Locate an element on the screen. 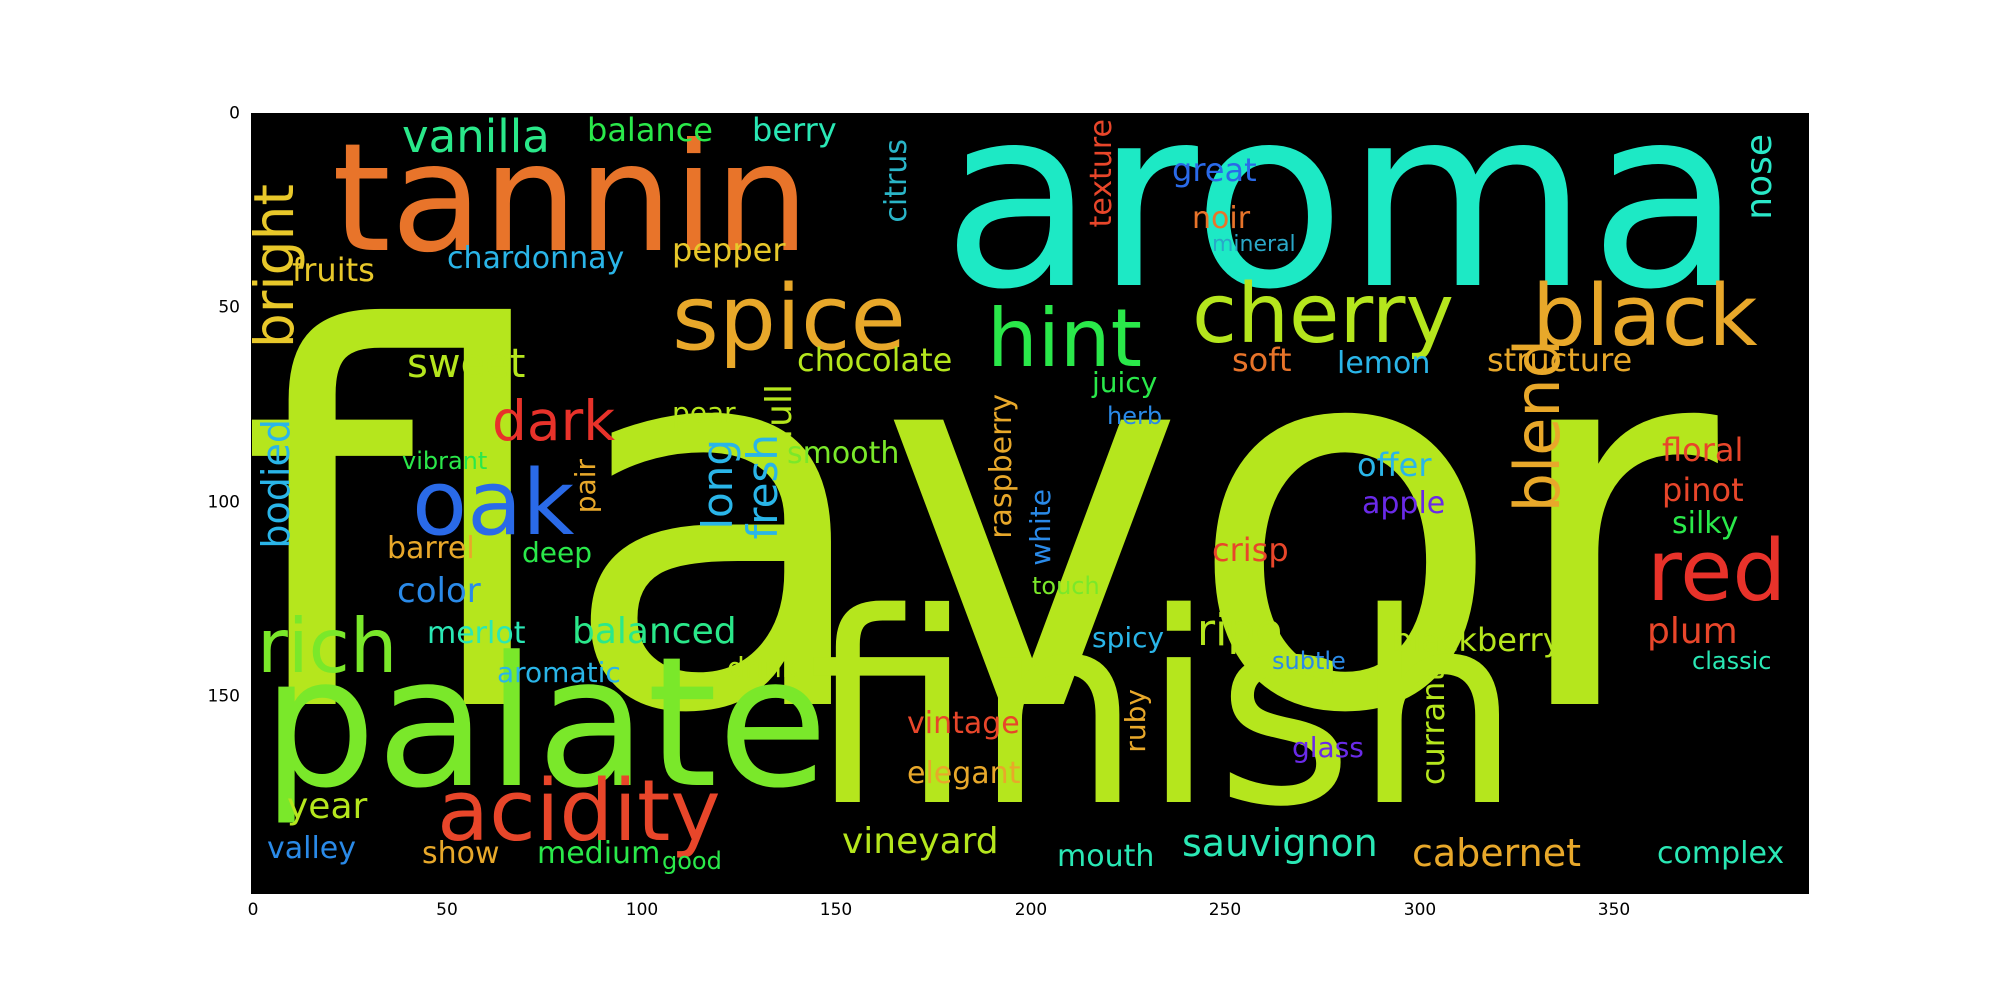 The height and width of the screenshot is (1000, 2000). word-long: long is located at coordinates (717, 484).